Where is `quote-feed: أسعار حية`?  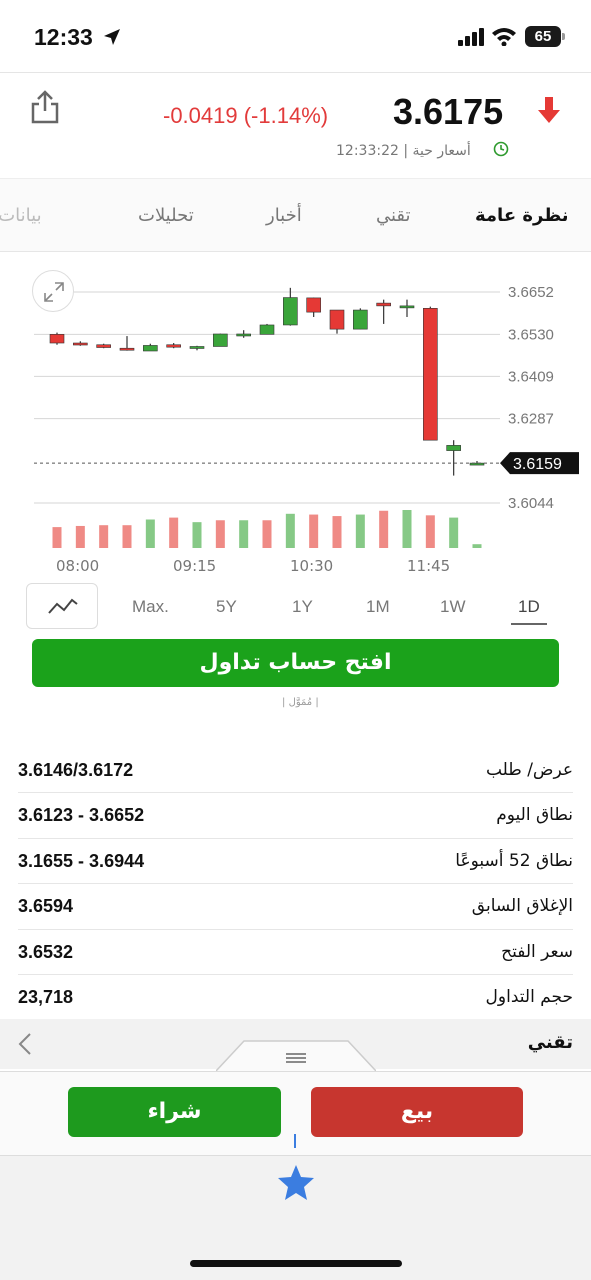 quote-feed: أسعار حية is located at coordinates (441, 151).